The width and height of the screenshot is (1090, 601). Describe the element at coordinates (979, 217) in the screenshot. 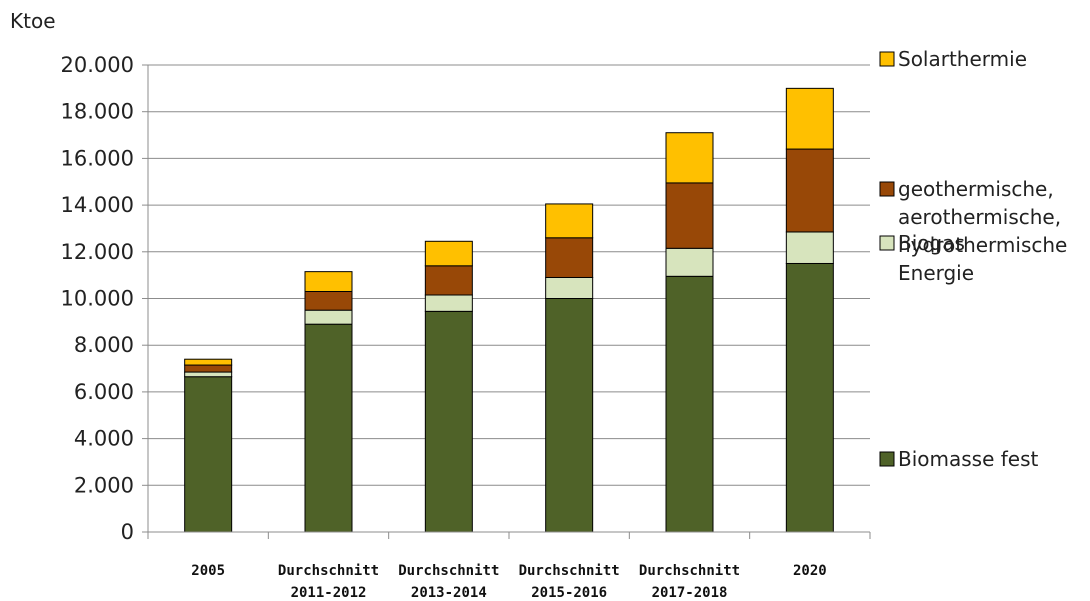

I see `legend-label: aerothermische,` at that location.